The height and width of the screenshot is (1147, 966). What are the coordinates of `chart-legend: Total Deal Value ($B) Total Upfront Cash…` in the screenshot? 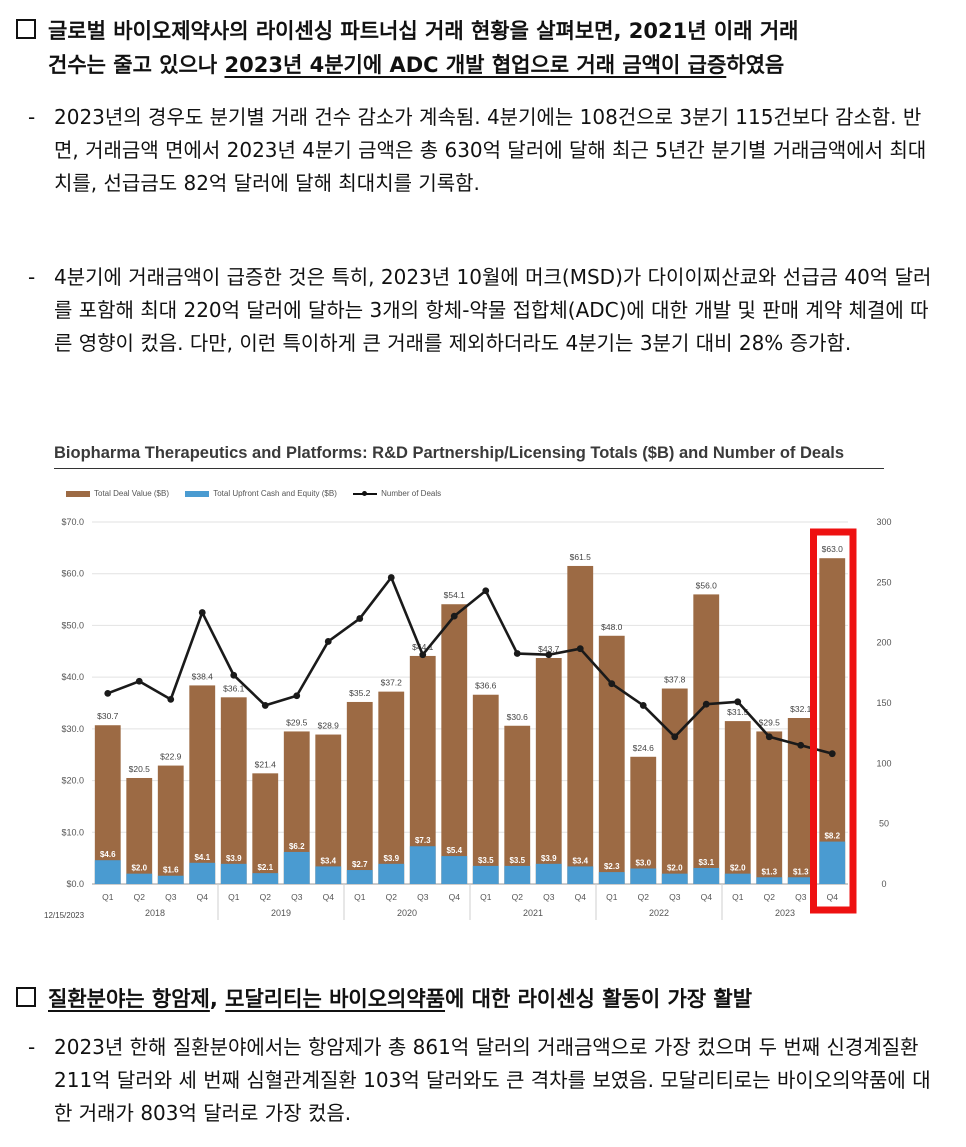 It's located at (260, 493).